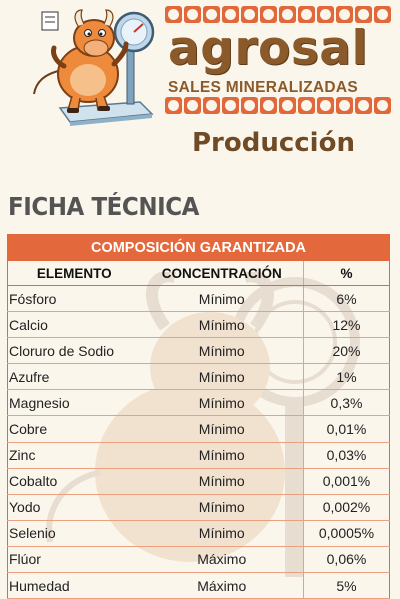  What do you see at coordinates (346, 429) in the screenshot?
I see `percent-value: 0,01%` at bounding box center [346, 429].